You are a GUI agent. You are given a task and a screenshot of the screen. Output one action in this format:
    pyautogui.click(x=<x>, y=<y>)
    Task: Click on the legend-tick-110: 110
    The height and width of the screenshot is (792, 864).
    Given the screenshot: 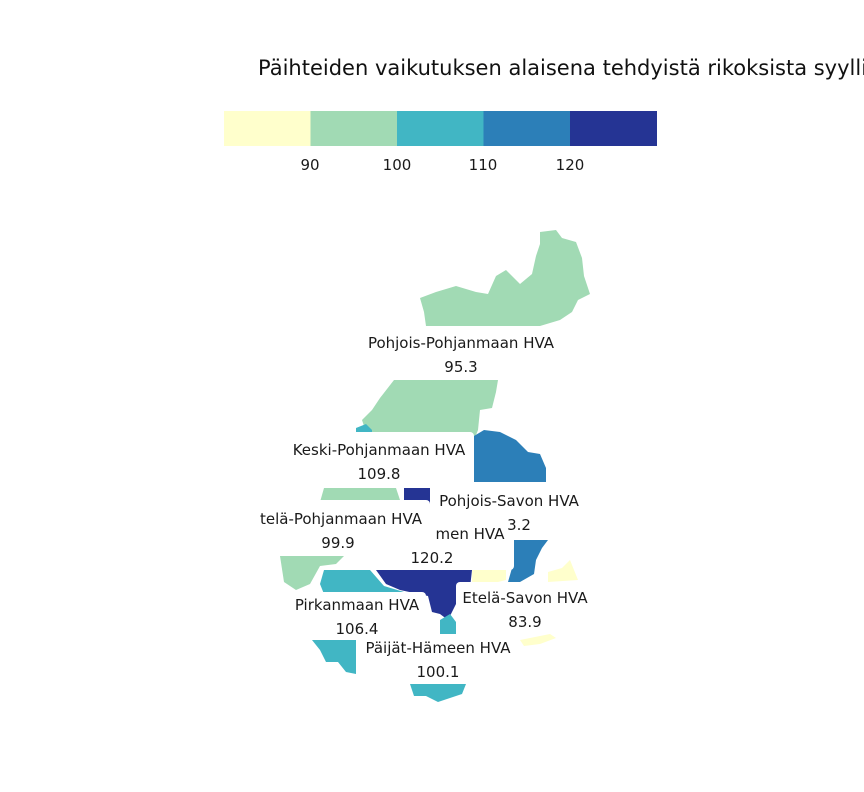 What is the action you would take?
    pyautogui.click(x=483, y=165)
    